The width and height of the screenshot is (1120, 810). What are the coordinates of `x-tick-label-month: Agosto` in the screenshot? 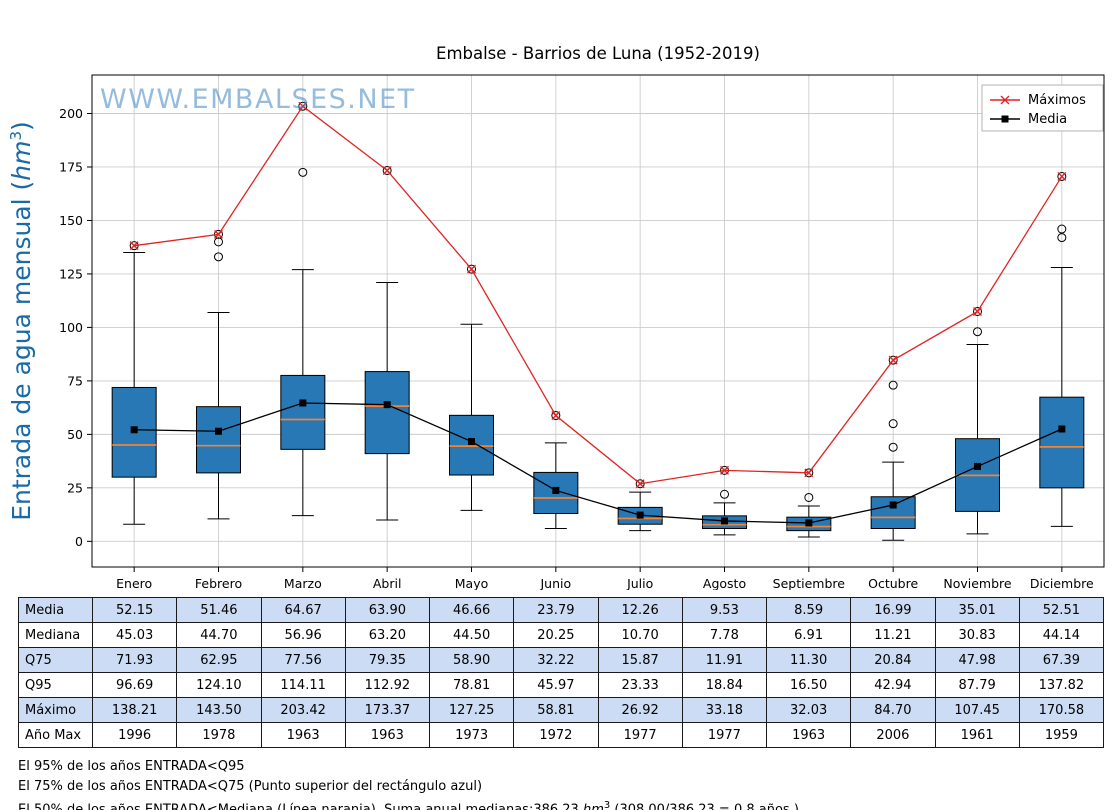 It's located at (724, 583).